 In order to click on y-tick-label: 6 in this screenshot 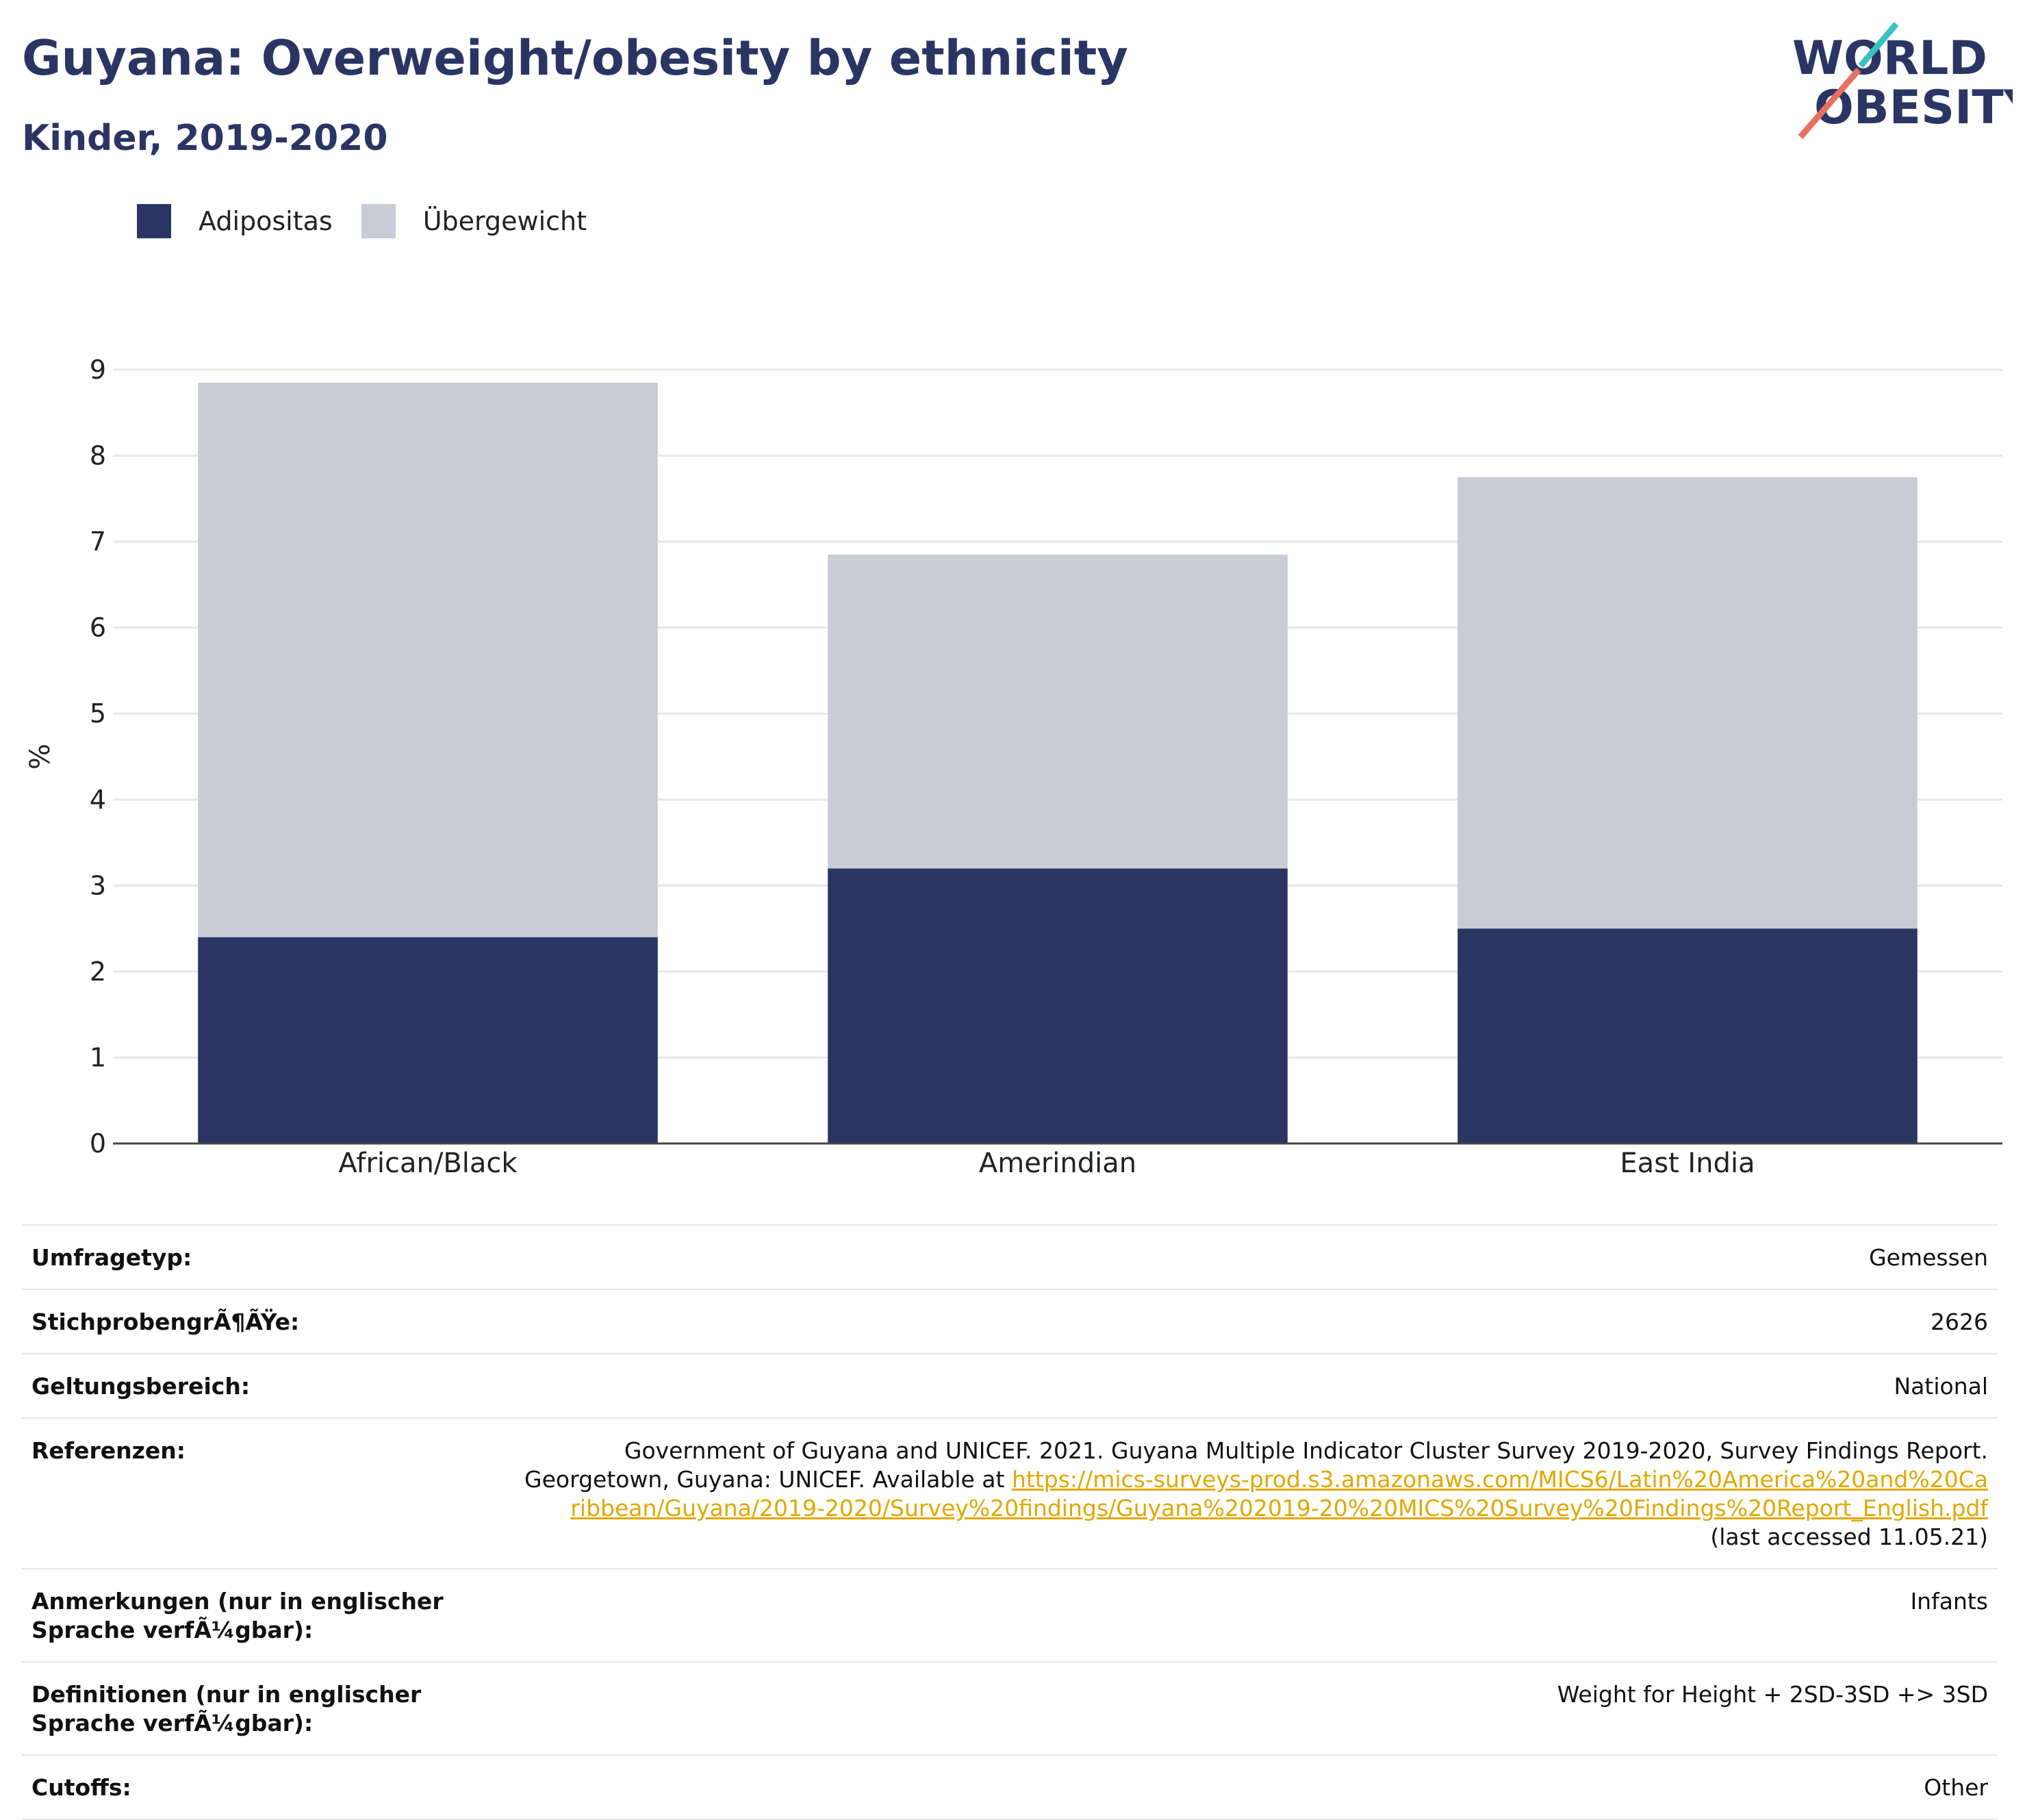, I will do `click(98, 628)`.